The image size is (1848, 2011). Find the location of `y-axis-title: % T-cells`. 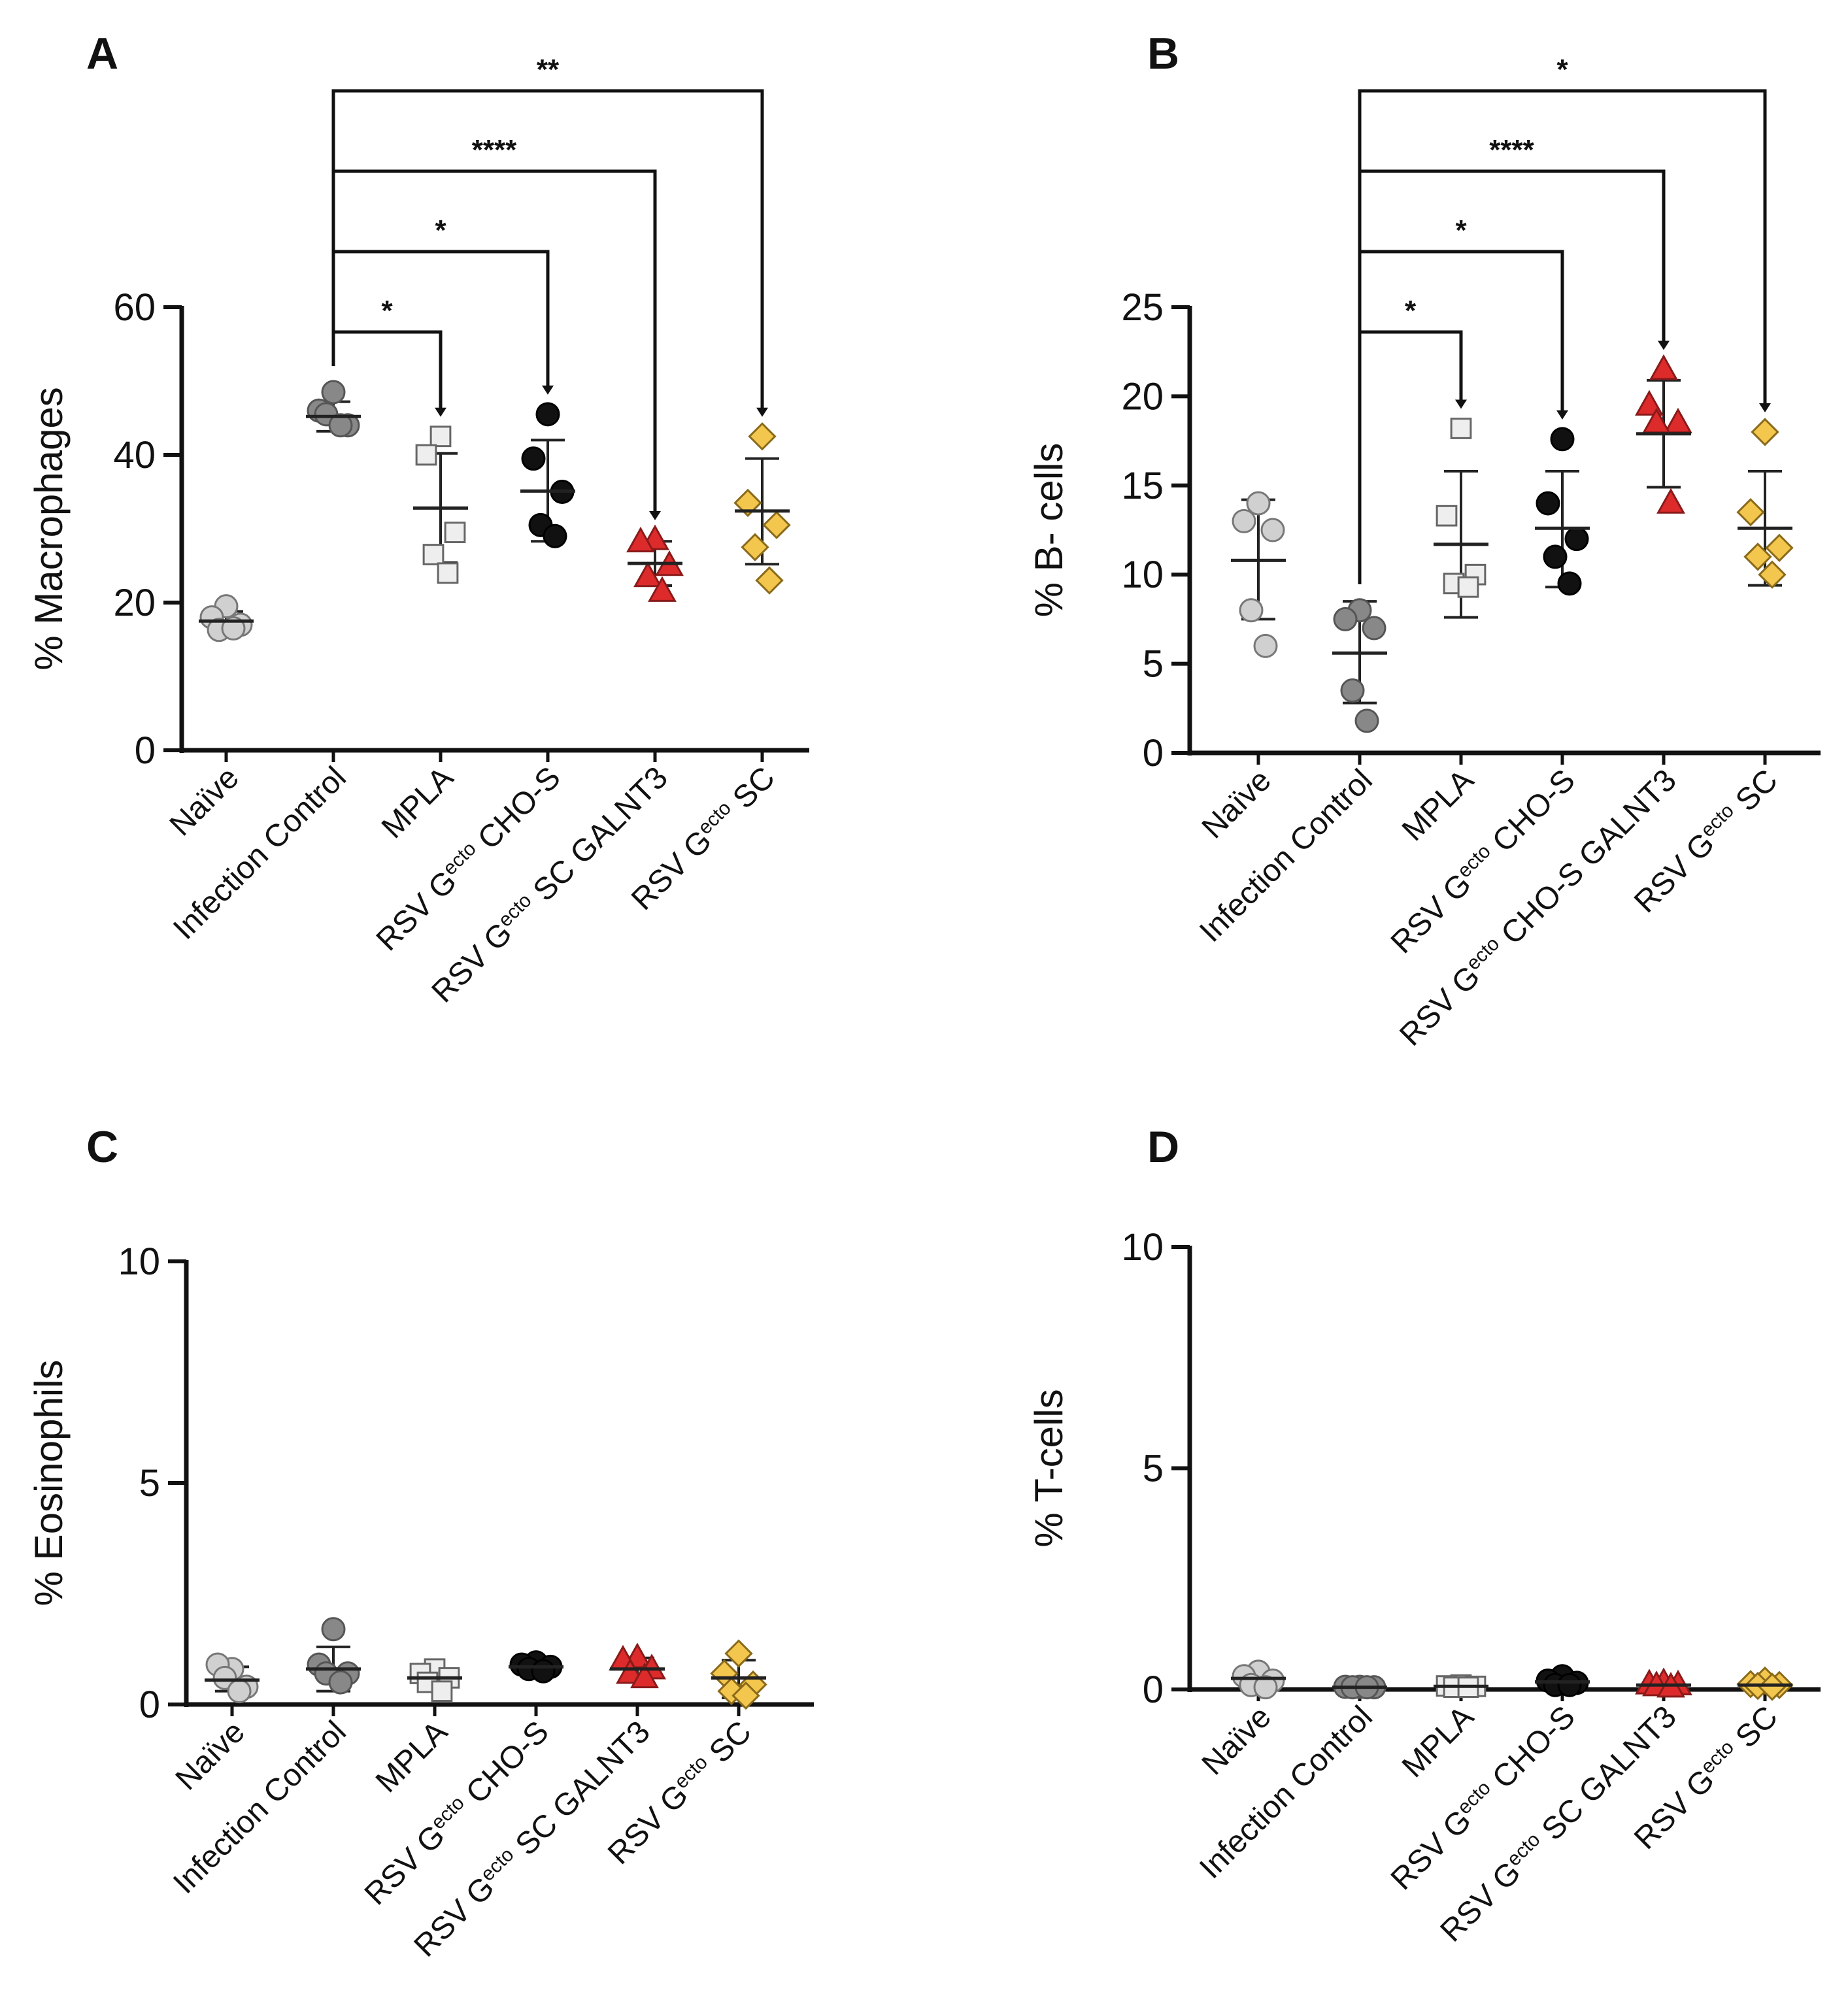

y-axis-title: % T-cells is located at coordinates (1049, 1468).